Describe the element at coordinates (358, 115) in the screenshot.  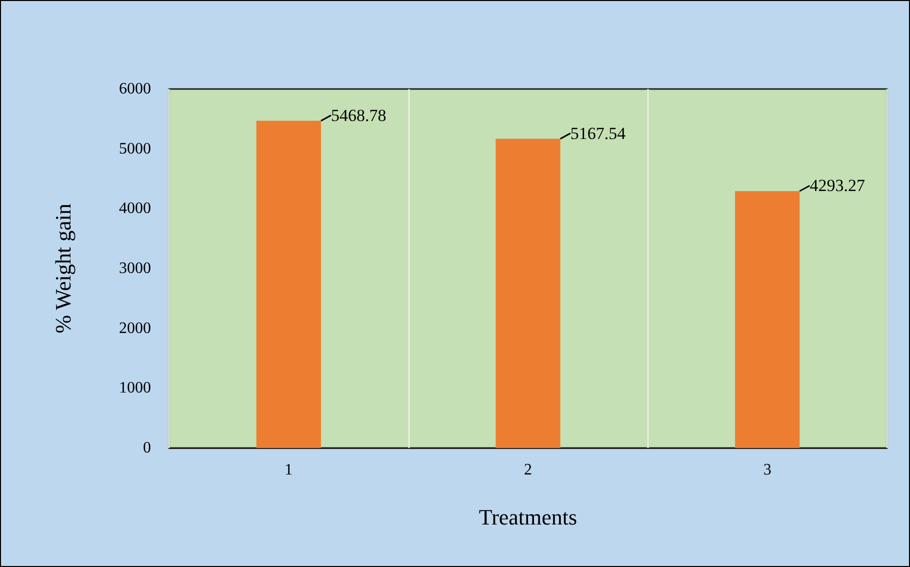
I see `data-label: 5468.78` at that location.